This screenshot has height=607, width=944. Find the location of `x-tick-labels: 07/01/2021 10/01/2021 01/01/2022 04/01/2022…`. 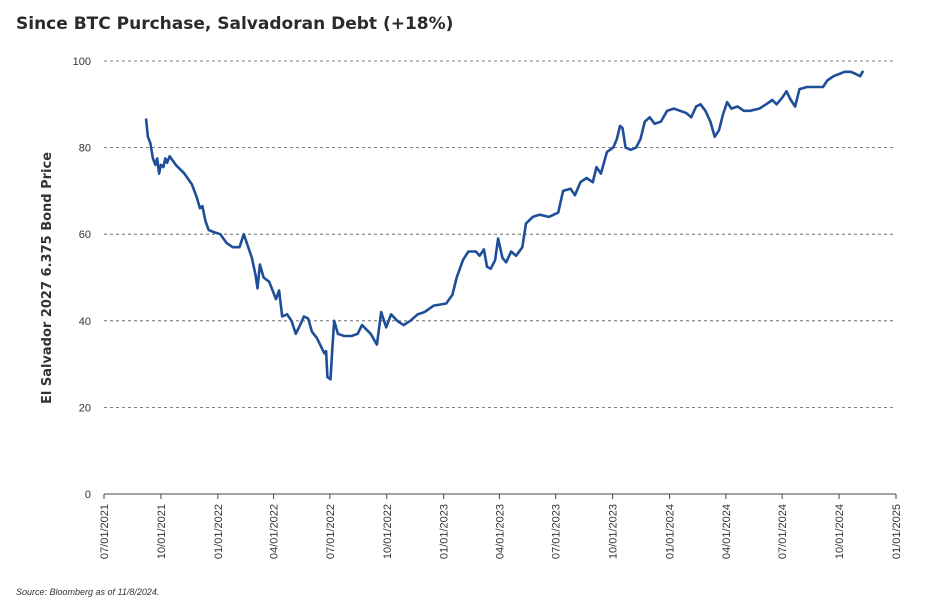

x-tick-labels: 07/01/2021 10/01/2021 01/01/2022 04/01/2022… is located at coordinates (501, 531).